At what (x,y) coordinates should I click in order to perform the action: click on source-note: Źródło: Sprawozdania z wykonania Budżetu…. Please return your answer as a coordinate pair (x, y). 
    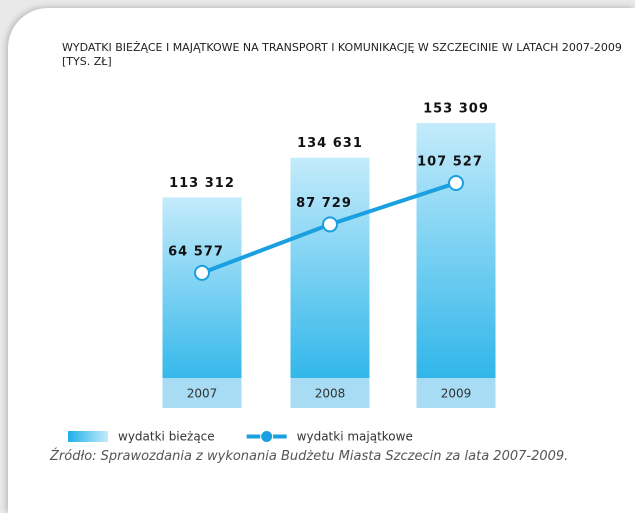
    Looking at the image, I should click on (309, 456).